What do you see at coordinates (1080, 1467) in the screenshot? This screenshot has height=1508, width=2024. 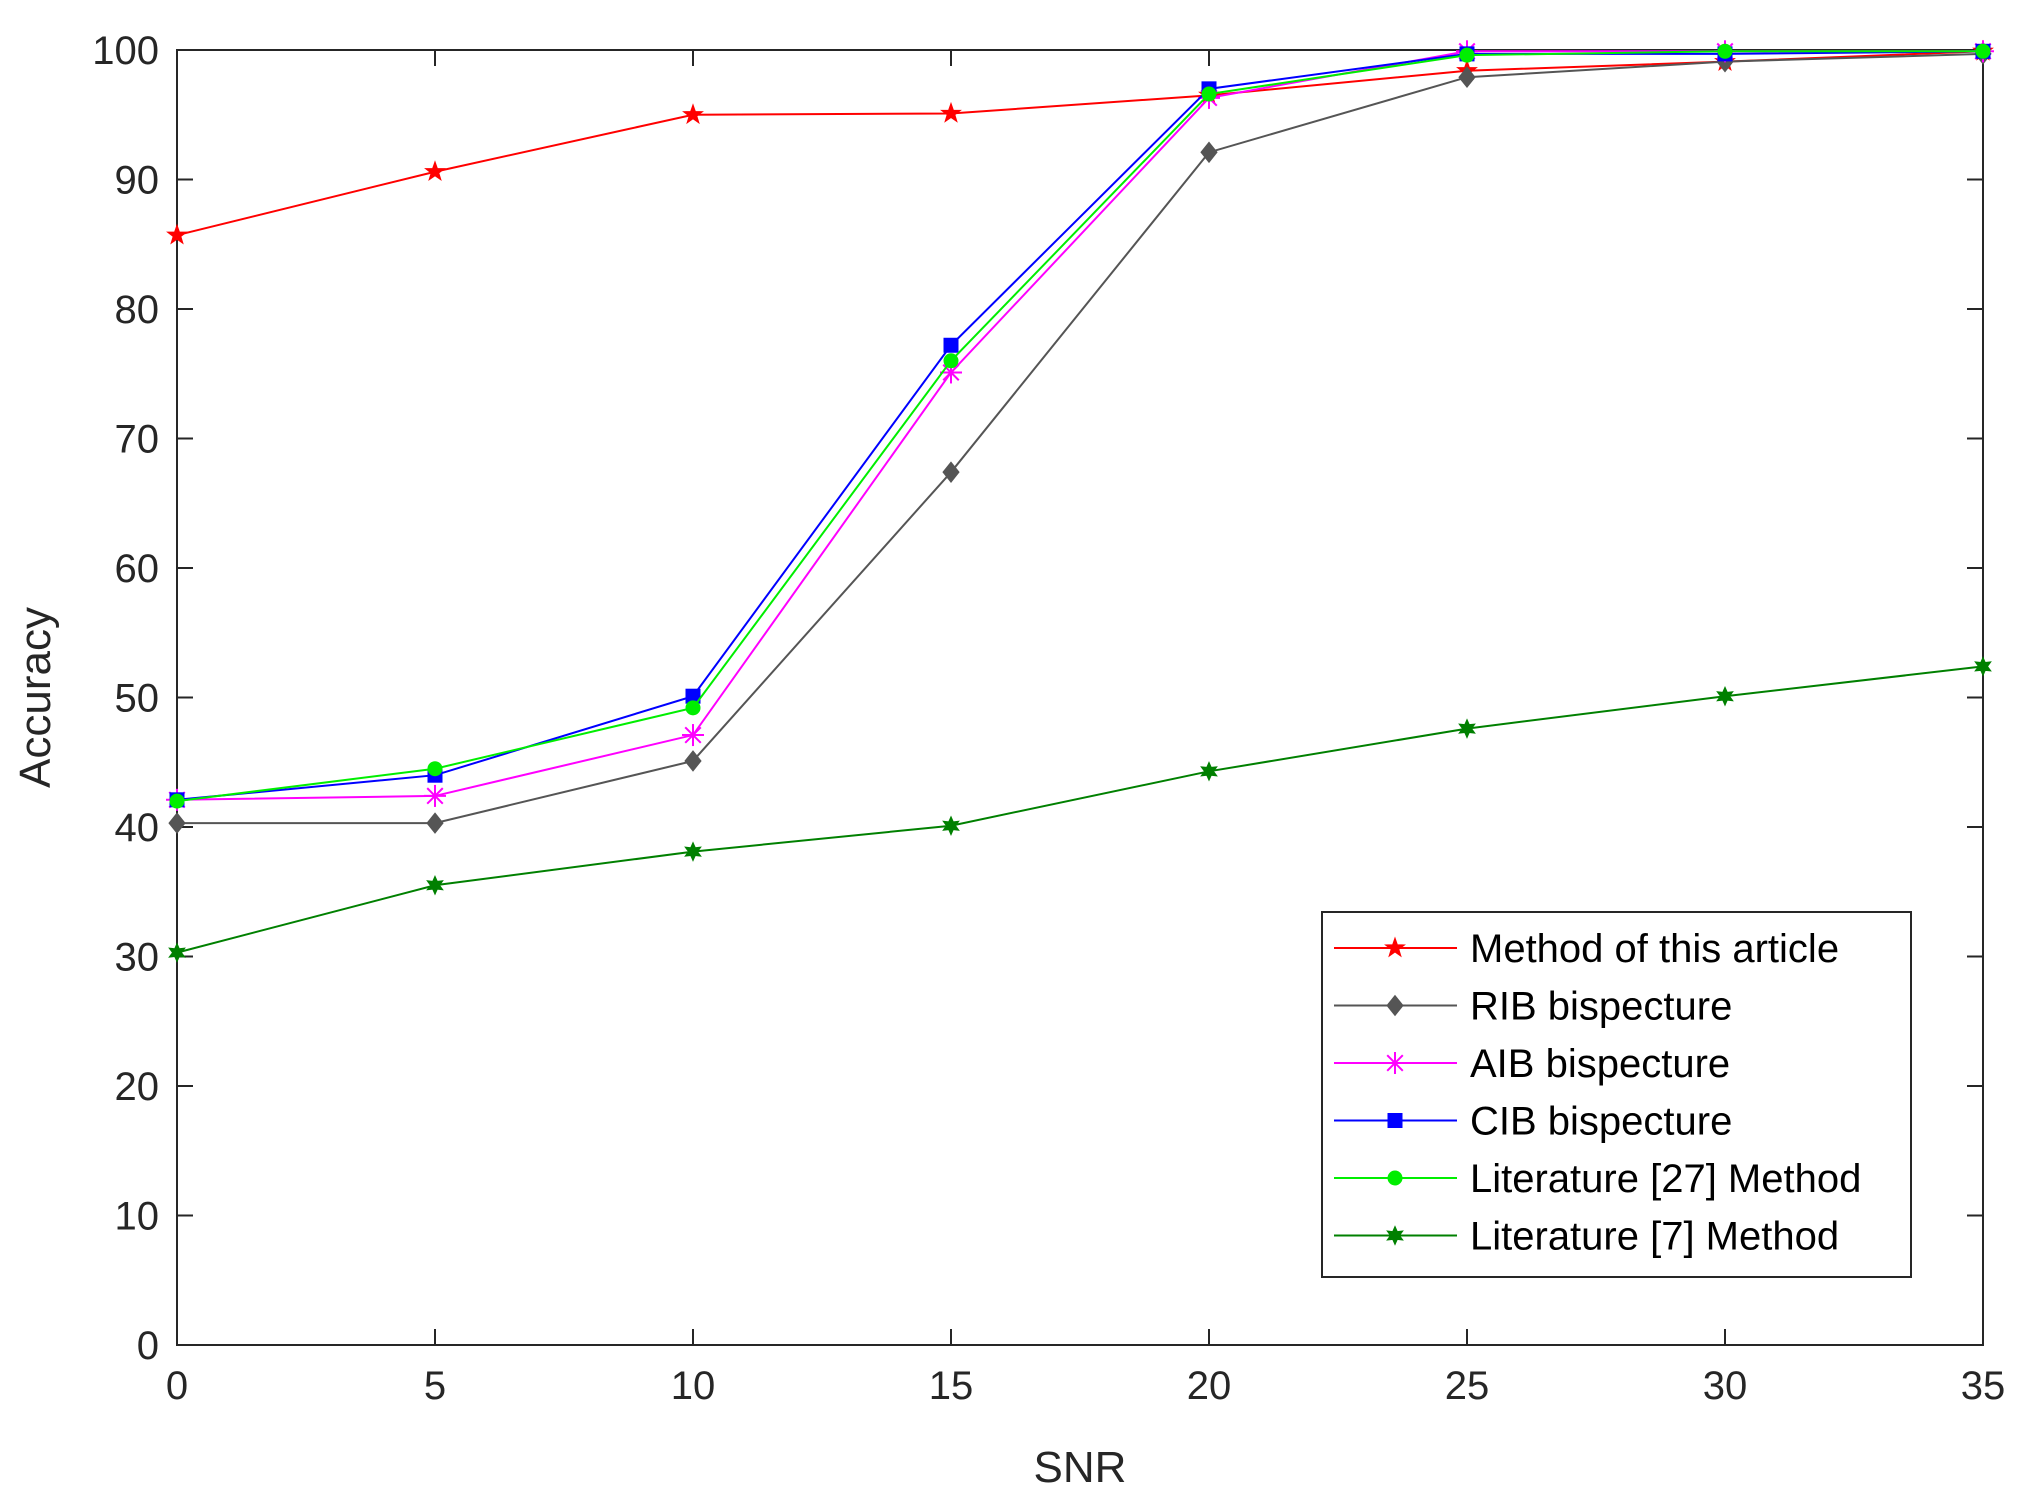 I see `x-axis-label: SNR` at bounding box center [1080, 1467].